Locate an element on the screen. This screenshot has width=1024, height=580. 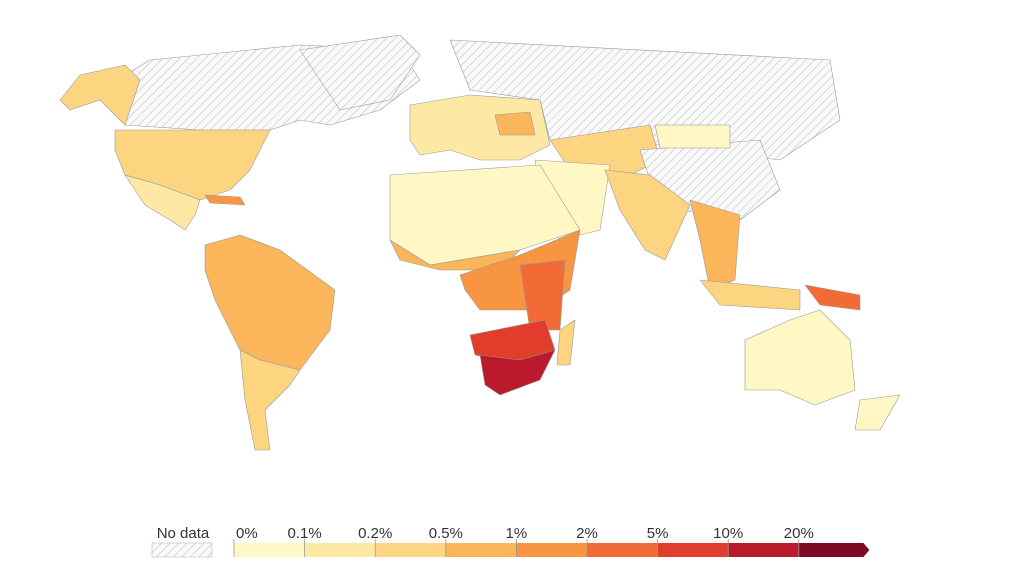
greenland is located at coordinates (360, 72).